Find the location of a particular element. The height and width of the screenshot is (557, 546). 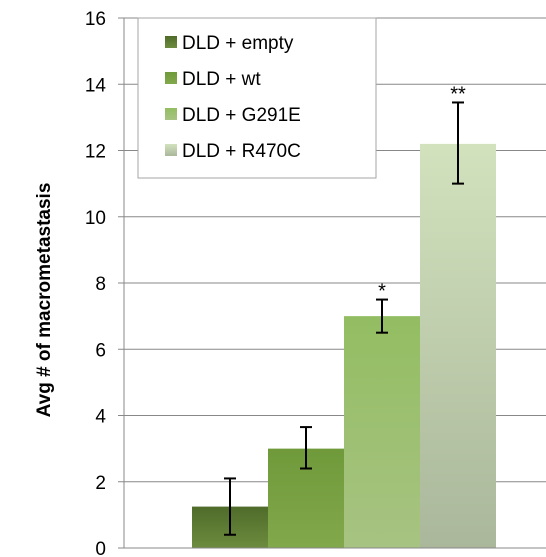

y-tick-label: 16 is located at coordinates (95, 19).